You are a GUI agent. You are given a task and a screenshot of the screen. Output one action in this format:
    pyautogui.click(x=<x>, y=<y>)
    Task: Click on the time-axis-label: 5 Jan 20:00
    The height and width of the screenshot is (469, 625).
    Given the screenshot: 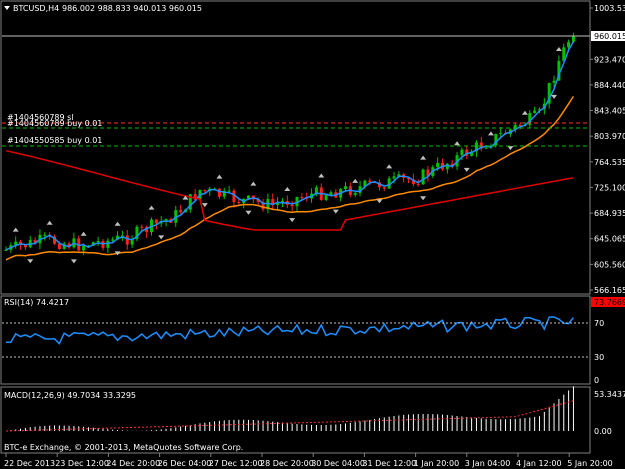 What is the action you would take?
    pyautogui.click(x=590, y=463)
    